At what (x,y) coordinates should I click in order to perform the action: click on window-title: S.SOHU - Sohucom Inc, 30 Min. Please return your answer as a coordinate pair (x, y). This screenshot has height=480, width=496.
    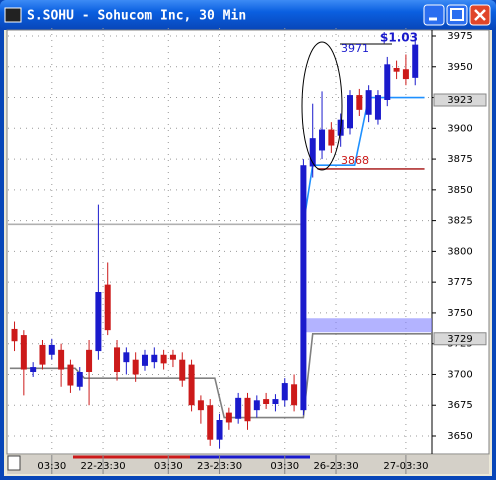
    Looking at the image, I should click on (136, 16).